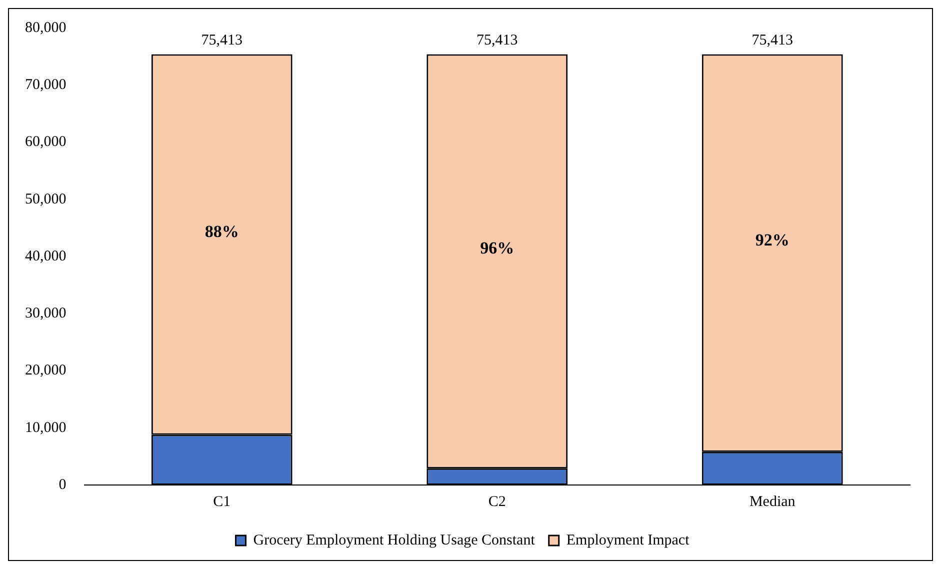 The width and height of the screenshot is (943, 573). What do you see at coordinates (221, 231) in the screenshot?
I see `annotation: 88%` at bounding box center [221, 231].